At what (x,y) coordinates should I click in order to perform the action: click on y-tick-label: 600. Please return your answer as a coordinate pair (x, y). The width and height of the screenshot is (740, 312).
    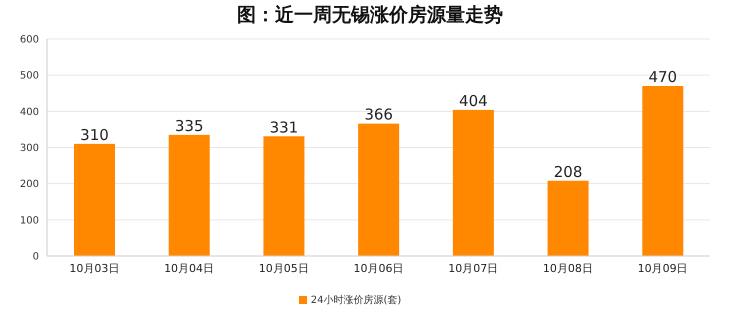
    Looking at the image, I should click on (29, 40).